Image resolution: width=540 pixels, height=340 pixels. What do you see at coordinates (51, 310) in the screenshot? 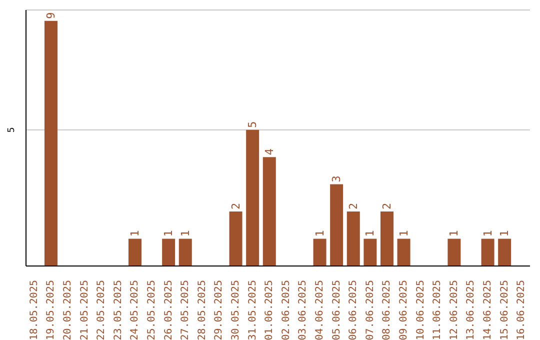
I see `x-tick-label: 19.05.2025` at bounding box center [51, 310].